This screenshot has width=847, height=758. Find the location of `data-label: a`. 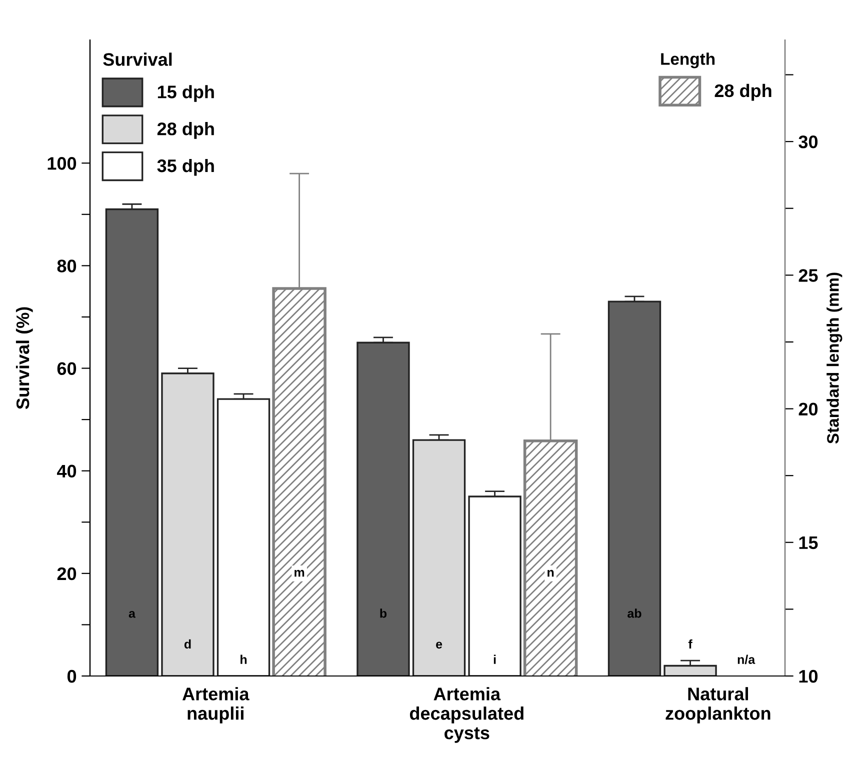

data-label: a is located at coordinates (132, 614).